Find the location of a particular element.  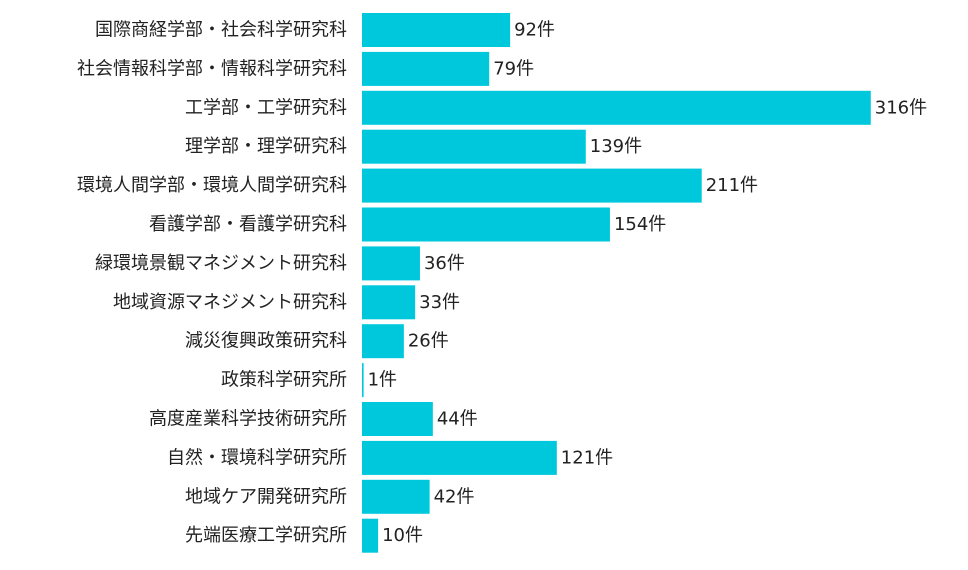

value-label: 42件 is located at coordinates (454, 496).